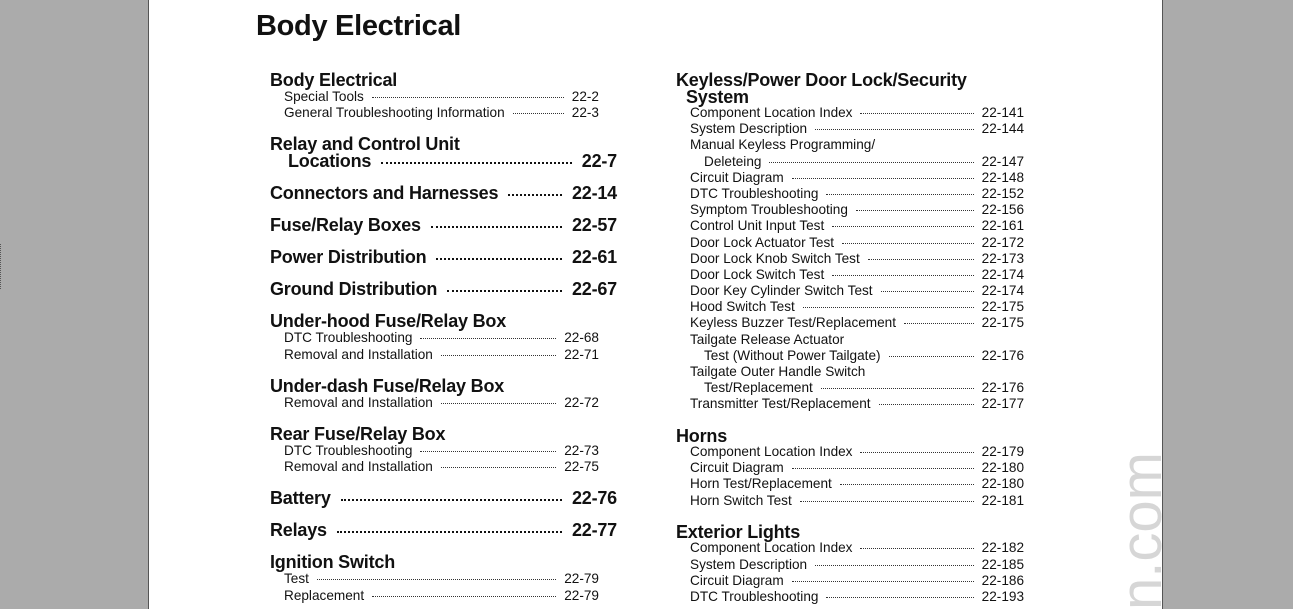 The image size is (1293, 609). What do you see at coordinates (1002, 226) in the screenshot?
I see `page-number: 22-161` at bounding box center [1002, 226].